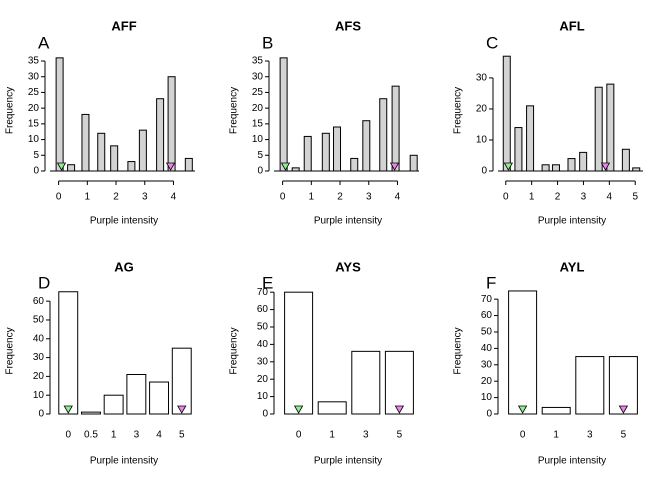 The width and height of the screenshot is (672, 480). What do you see at coordinates (571, 25) in the screenshot?
I see `panel-title: AFL` at bounding box center [571, 25].